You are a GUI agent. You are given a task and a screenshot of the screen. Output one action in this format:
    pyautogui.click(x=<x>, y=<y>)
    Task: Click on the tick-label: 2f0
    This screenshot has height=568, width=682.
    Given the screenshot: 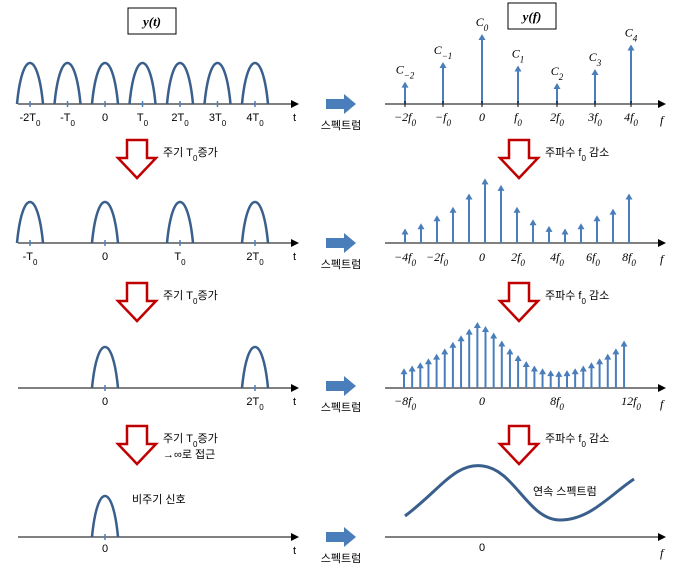 What is the action you would take?
    pyautogui.click(x=557, y=119)
    